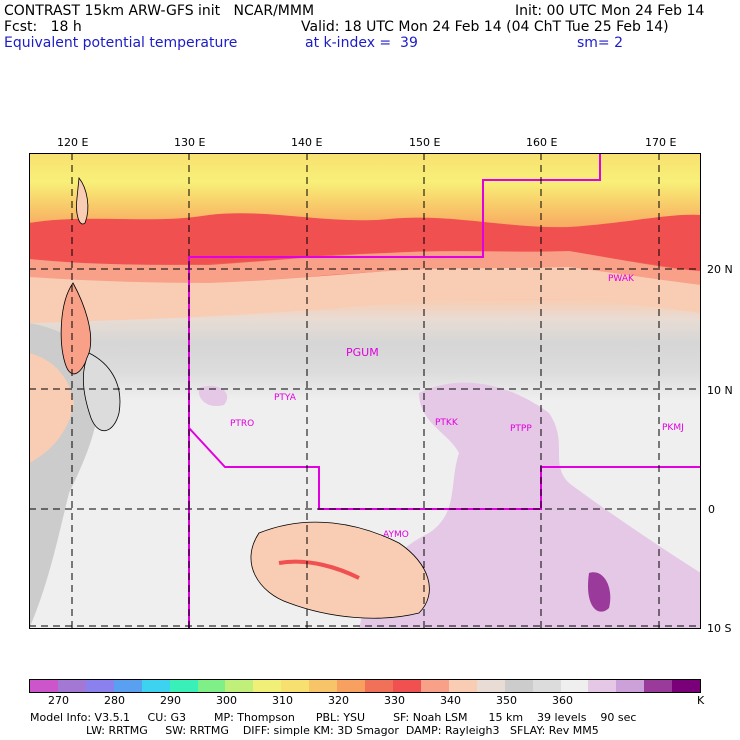 The image size is (740, 740). What do you see at coordinates (58, 700) in the screenshot?
I see `colorbar-label: 270` at bounding box center [58, 700].